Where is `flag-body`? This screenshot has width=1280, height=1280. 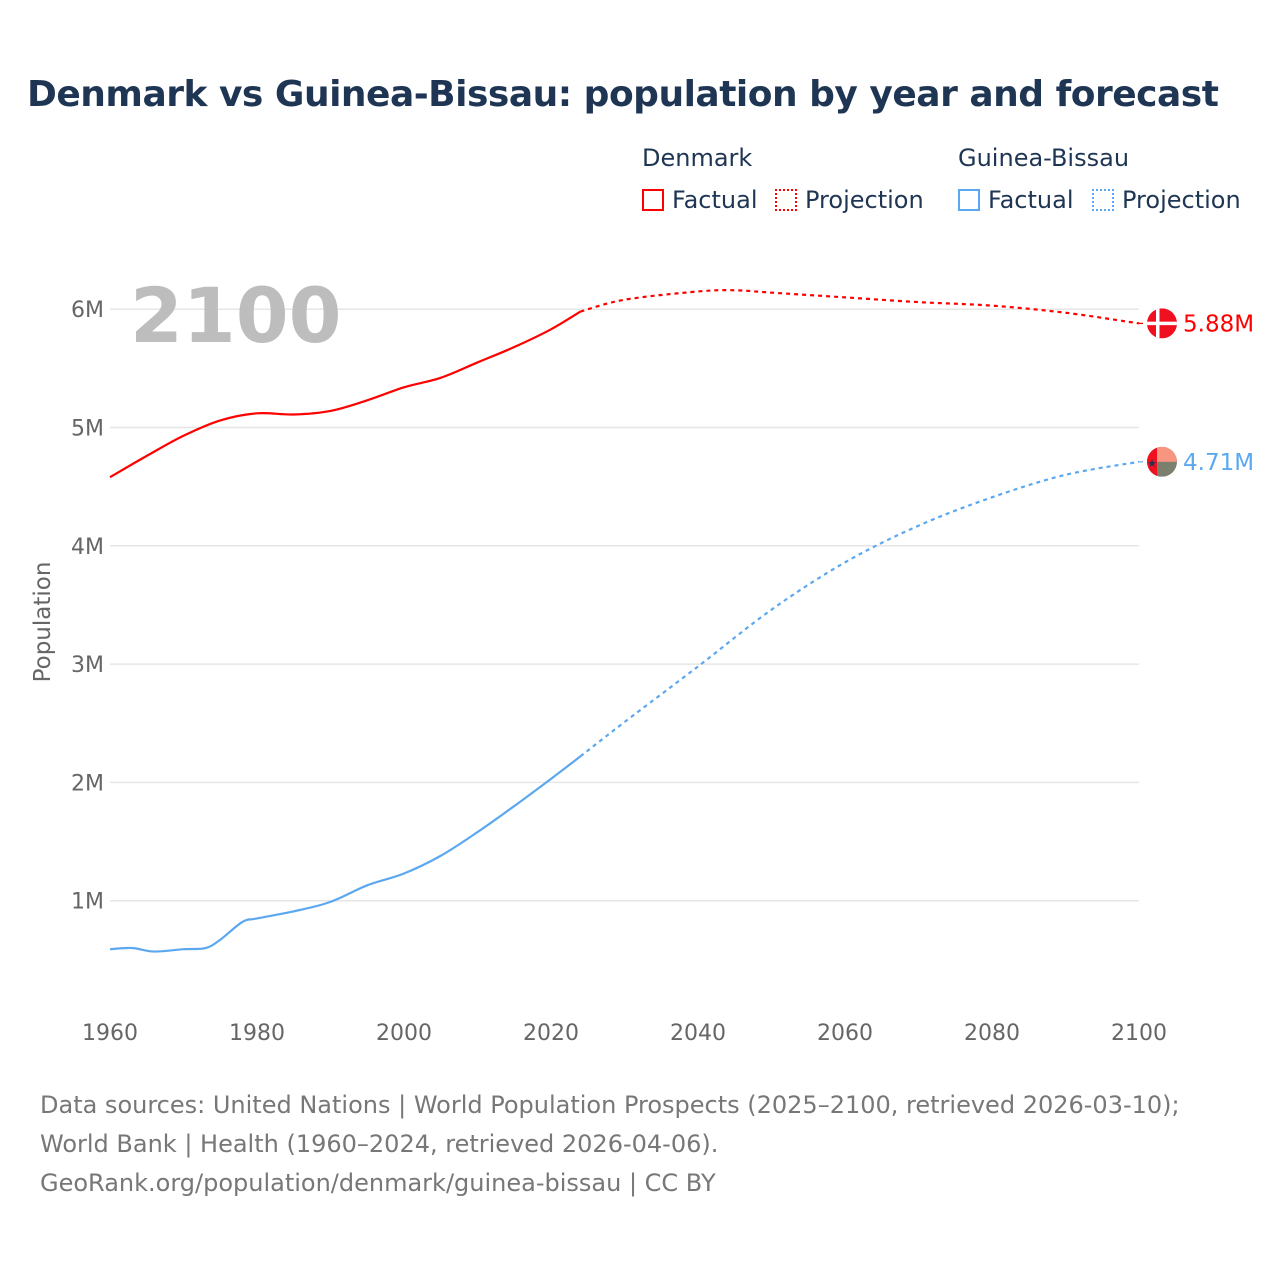 flag-body is located at coordinates (1162, 323).